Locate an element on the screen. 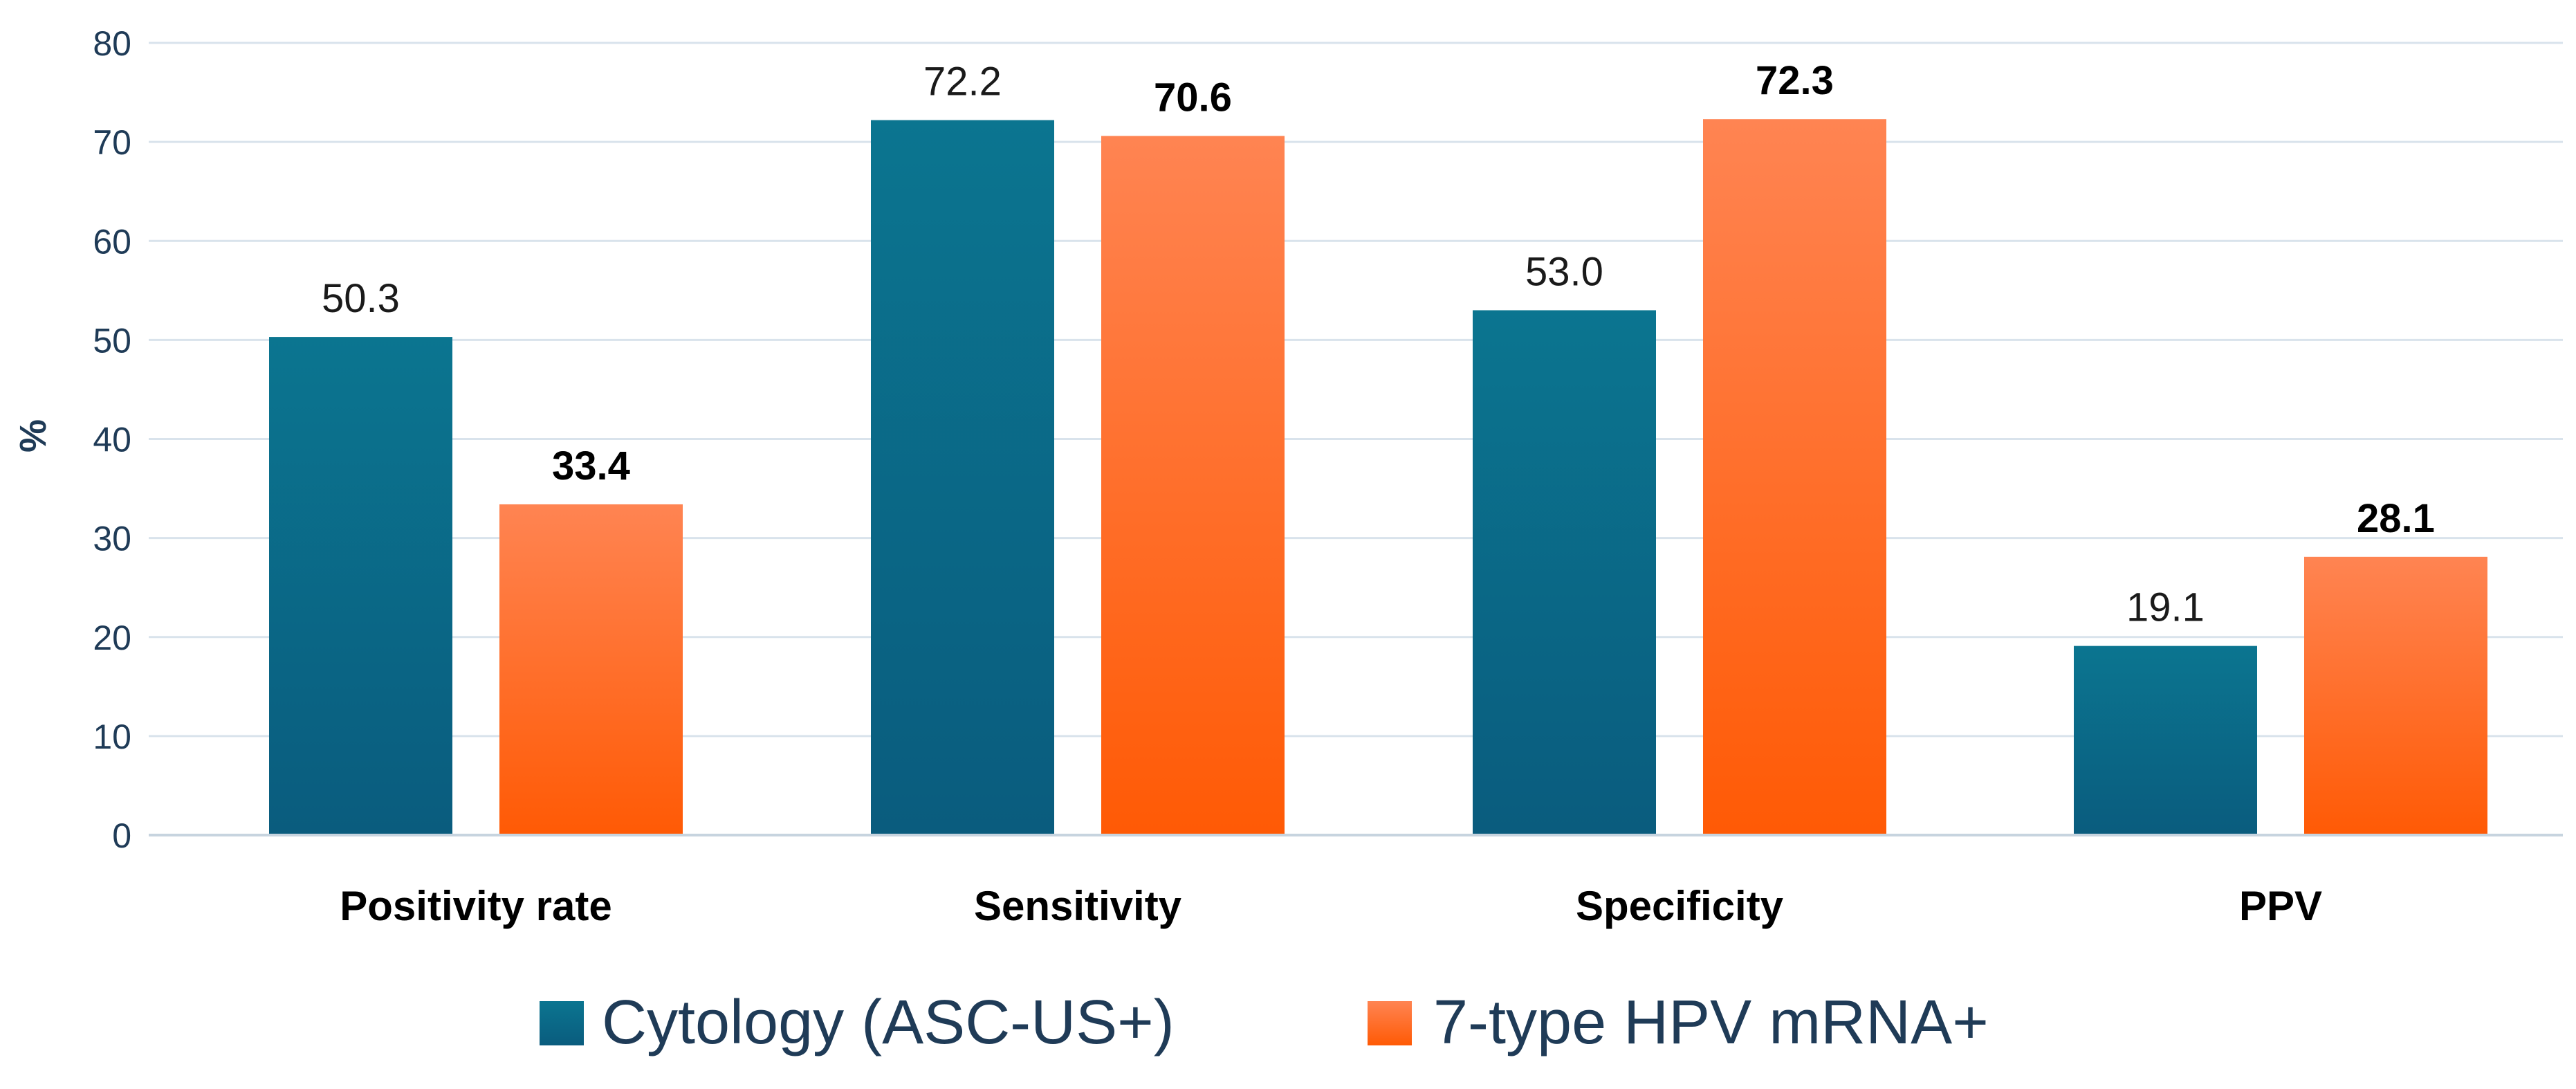 The width and height of the screenshot is (2576, 1089). y-axis-tick-labels: 0 10 20 30 40 50 60 70 80 is located at coordinates (112, 439).